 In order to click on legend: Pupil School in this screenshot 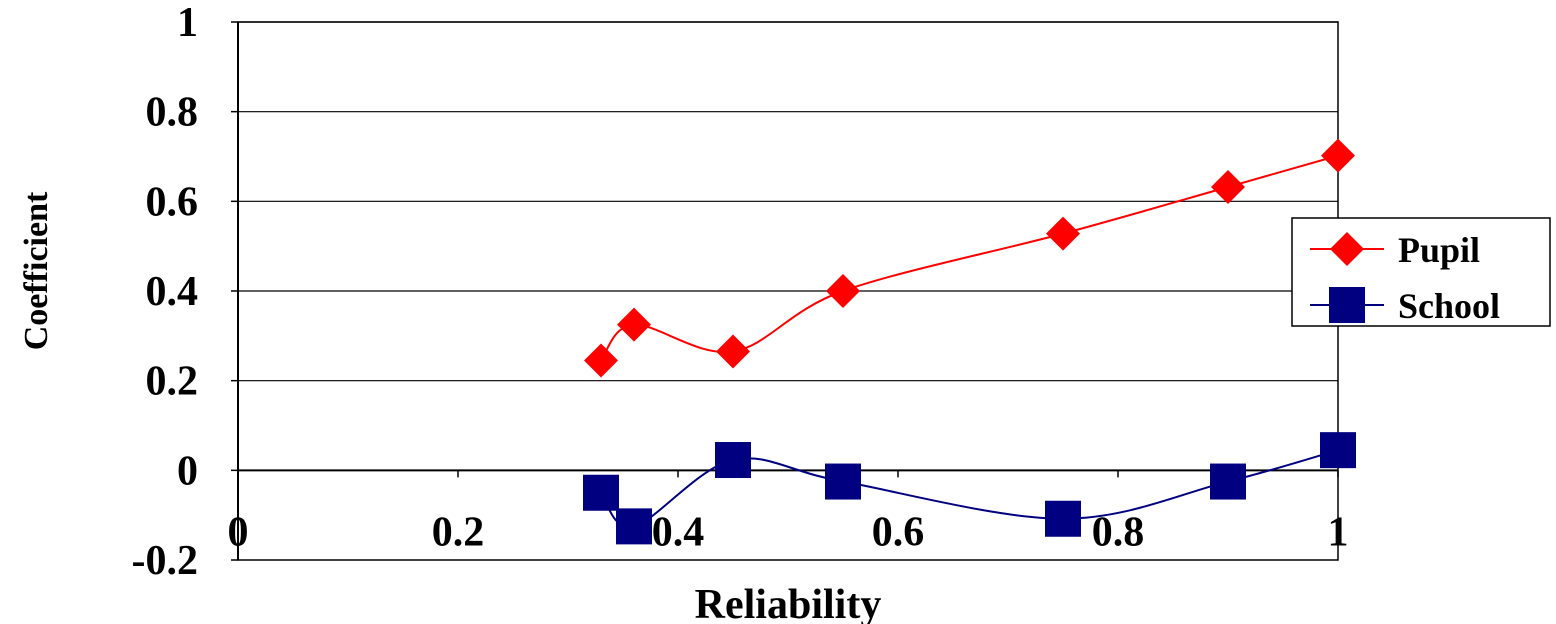, I will do `click(1421, 272)`.